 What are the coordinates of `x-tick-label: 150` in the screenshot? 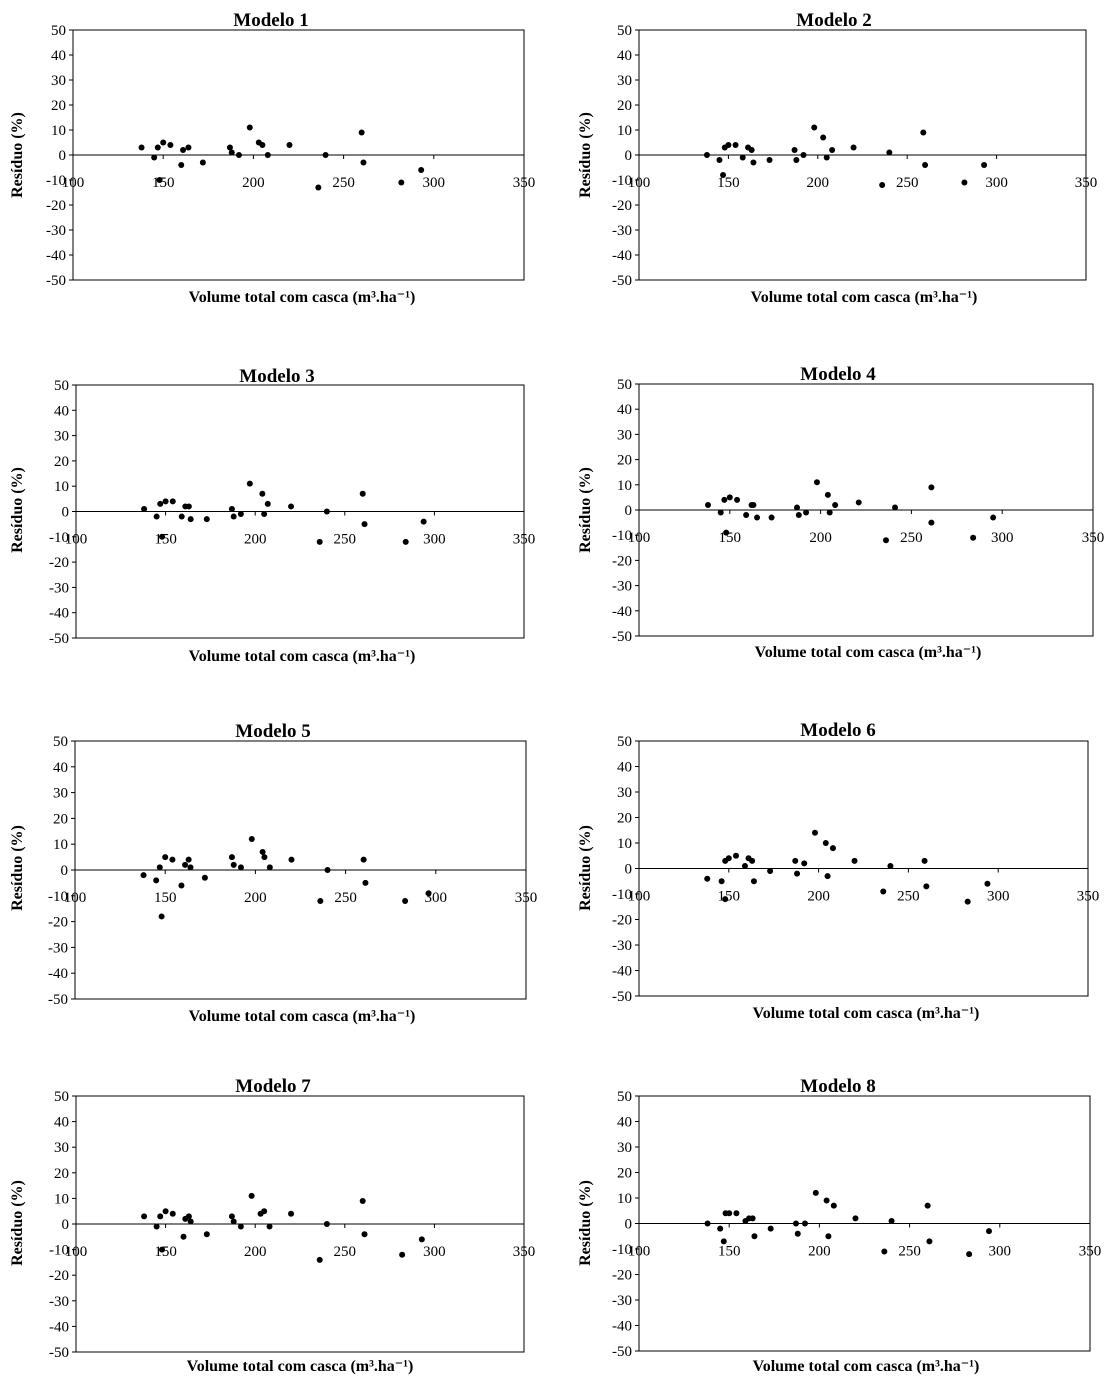 It's located at (165, 898).